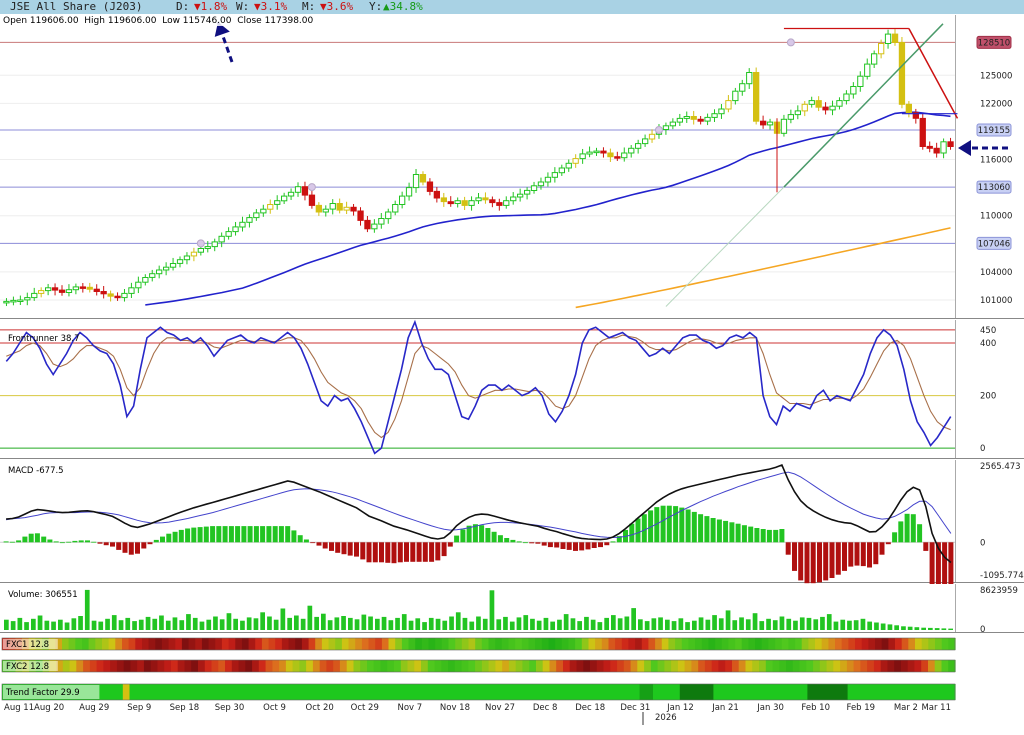 The height and width of the screenshot is (735, 1024). I want to click on date-tick-label: Sep 30, so click(230, 708).